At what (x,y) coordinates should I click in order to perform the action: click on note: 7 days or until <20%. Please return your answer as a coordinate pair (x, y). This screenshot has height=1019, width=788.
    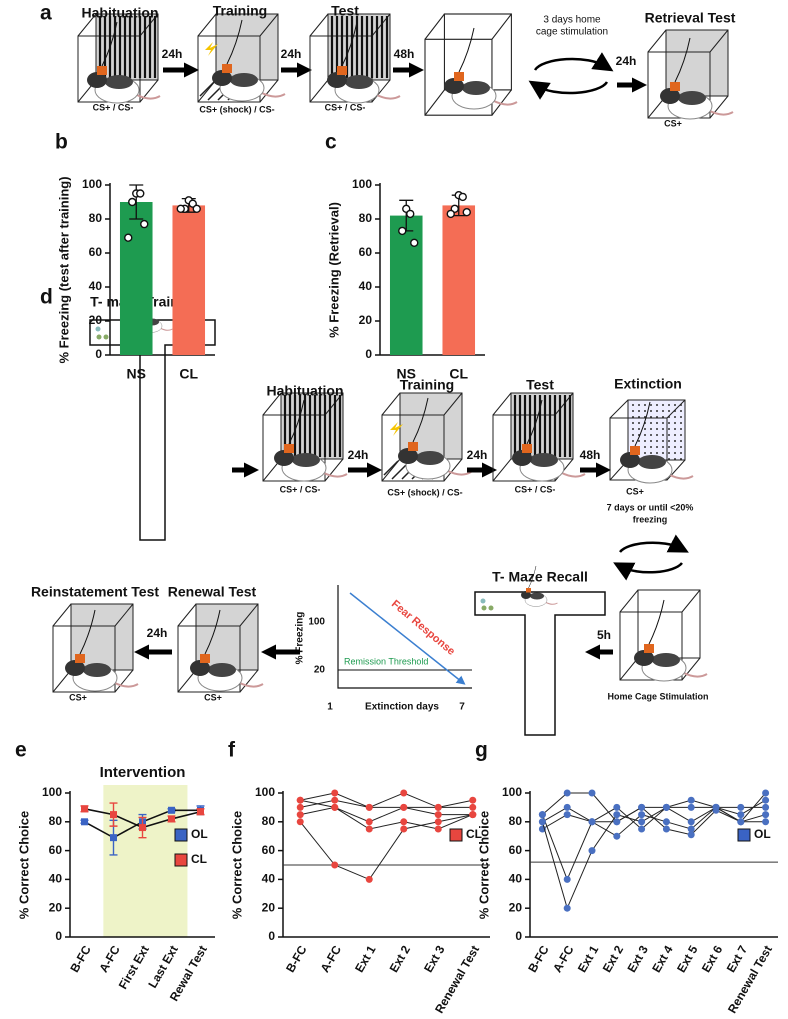
    Looking at the image, I should click on (650, 507).